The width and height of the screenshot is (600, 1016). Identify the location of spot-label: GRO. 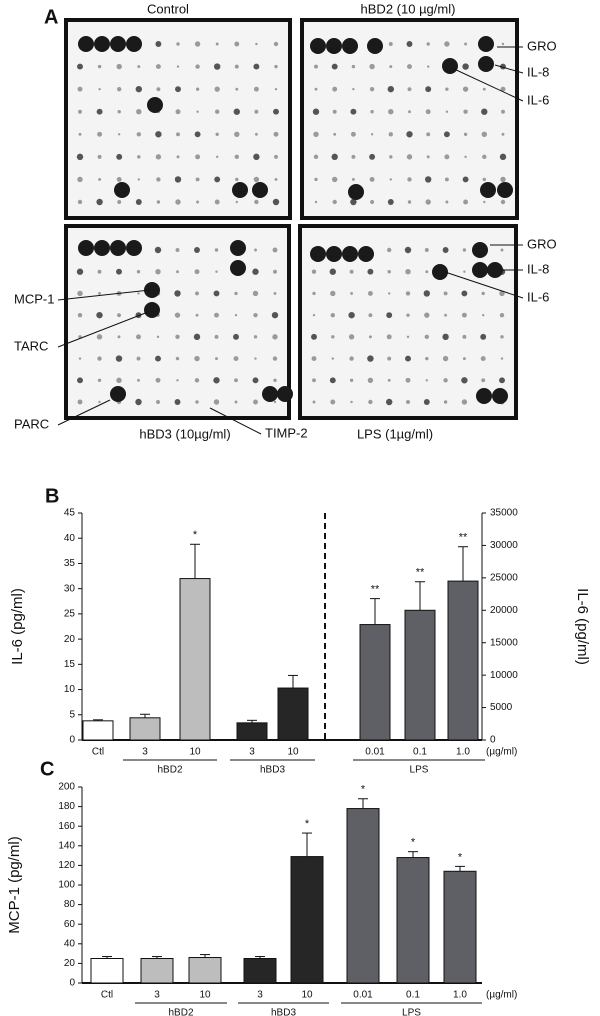
(542, 45).